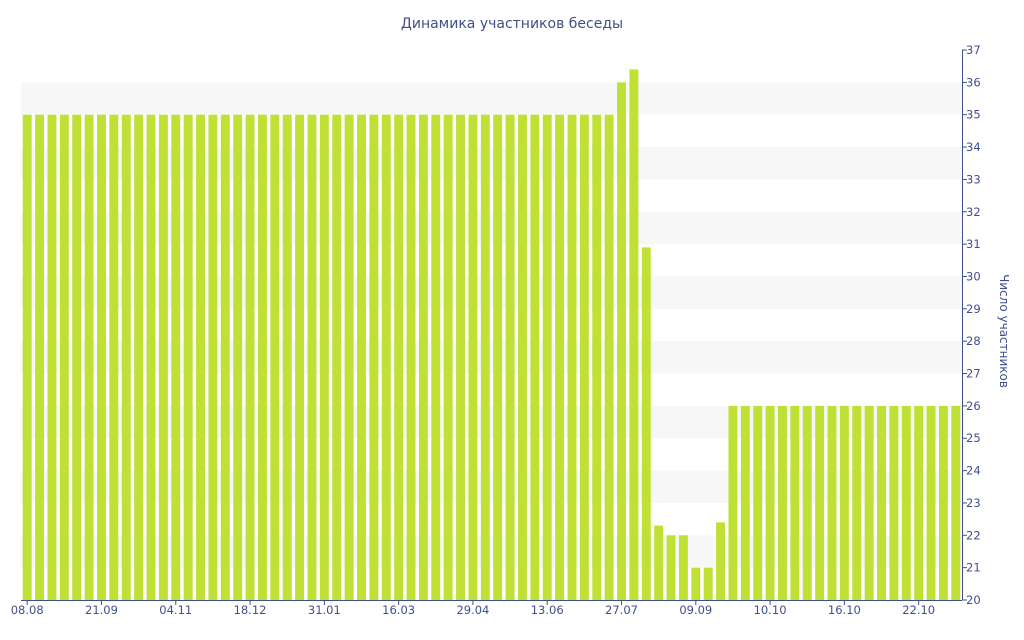 The height and width of the screenshot is (640, 1024). What do you see at coordinates (973, 179) in the screenshot?
I see `y-tick-label: 33` at bounding box center [973, 179].